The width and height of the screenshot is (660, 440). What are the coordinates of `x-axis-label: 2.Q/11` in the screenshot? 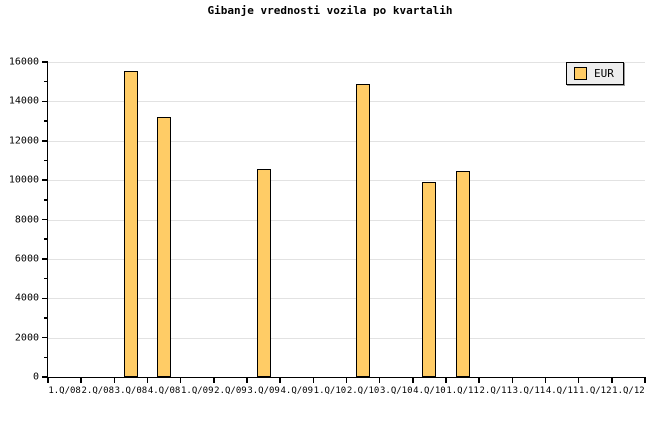 It's located at (496, 391).